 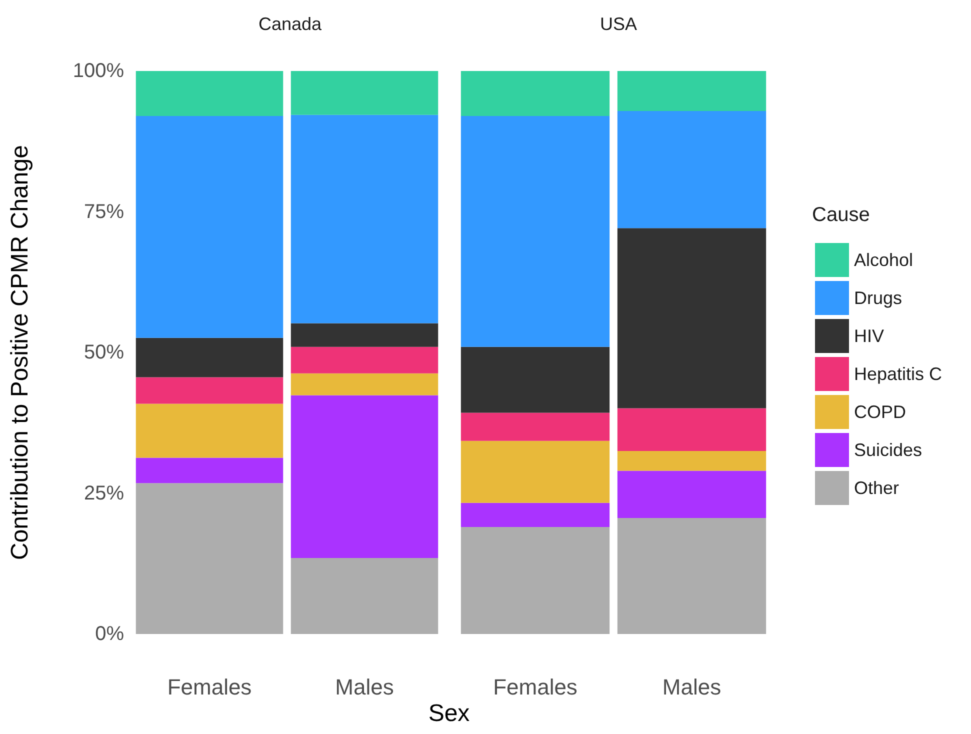 I want to click on y-tick-label: 75%, so click(x=104, y=211).